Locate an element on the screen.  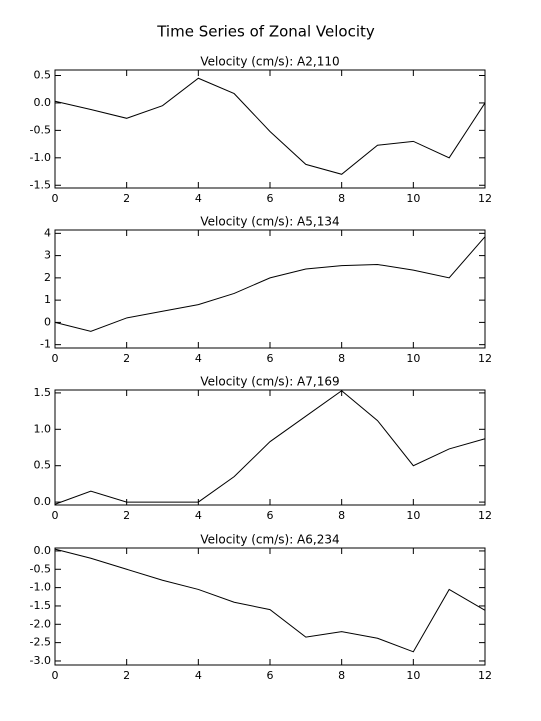
y-tick-label: -1 is located at coordinates (45, 344).